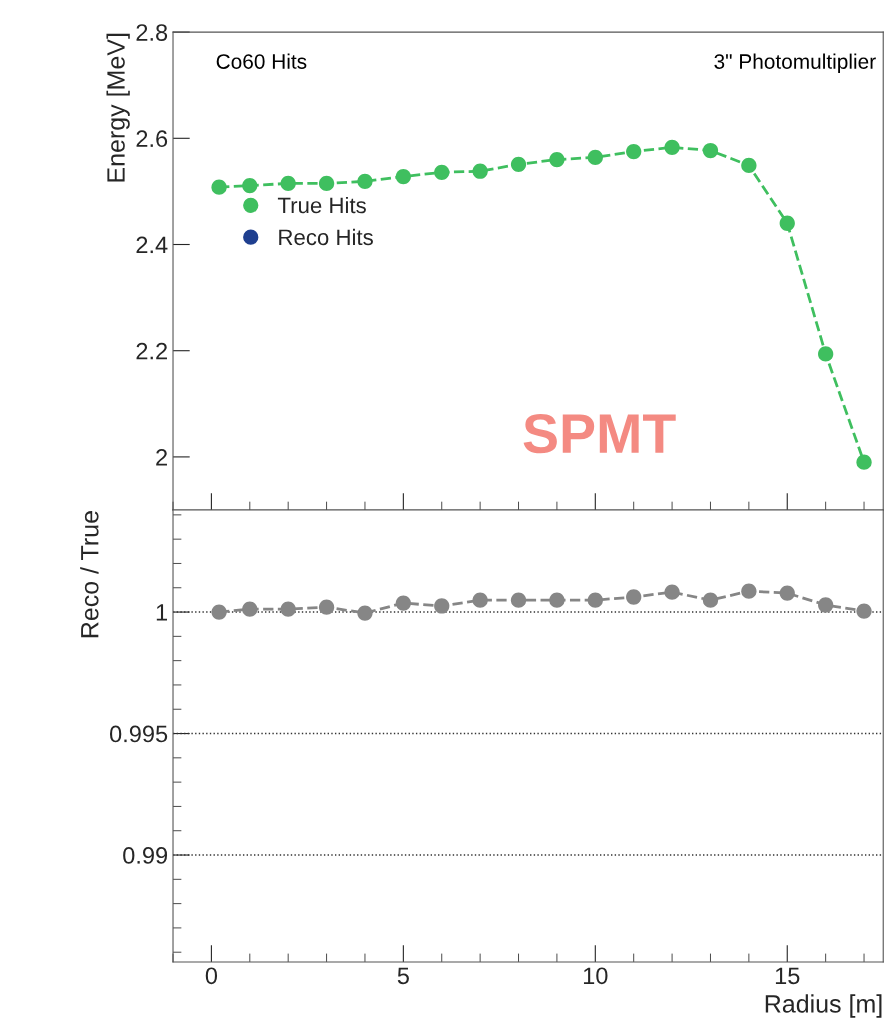  What do you see at coordinates (599, 433) in the screenshot?
I see `annotation: SPMT` at bounding box center [599, 433].